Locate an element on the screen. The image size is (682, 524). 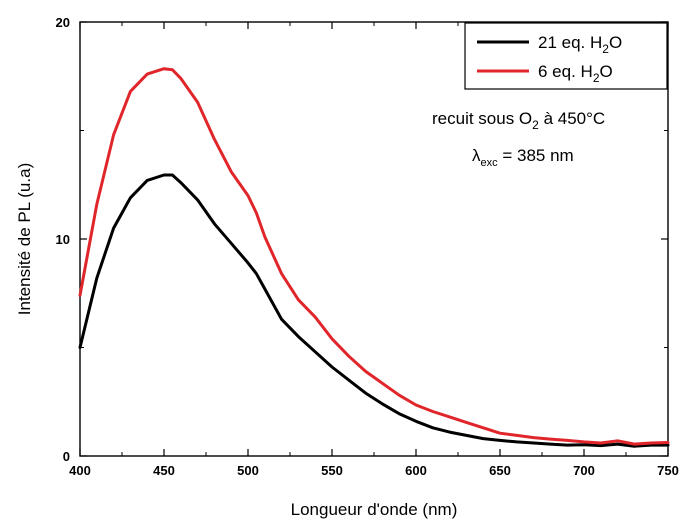
excitation-annotation-symbol: λ is located at coordinates (476, 155).